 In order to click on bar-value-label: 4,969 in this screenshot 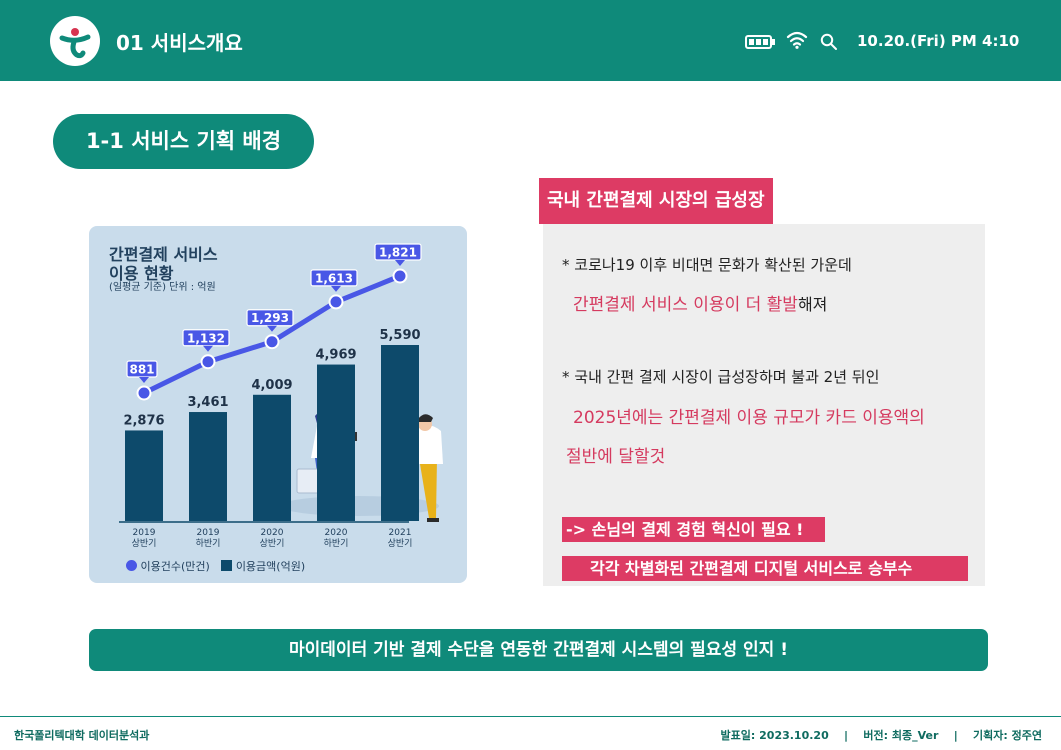, I will do `click(335, 355)`.